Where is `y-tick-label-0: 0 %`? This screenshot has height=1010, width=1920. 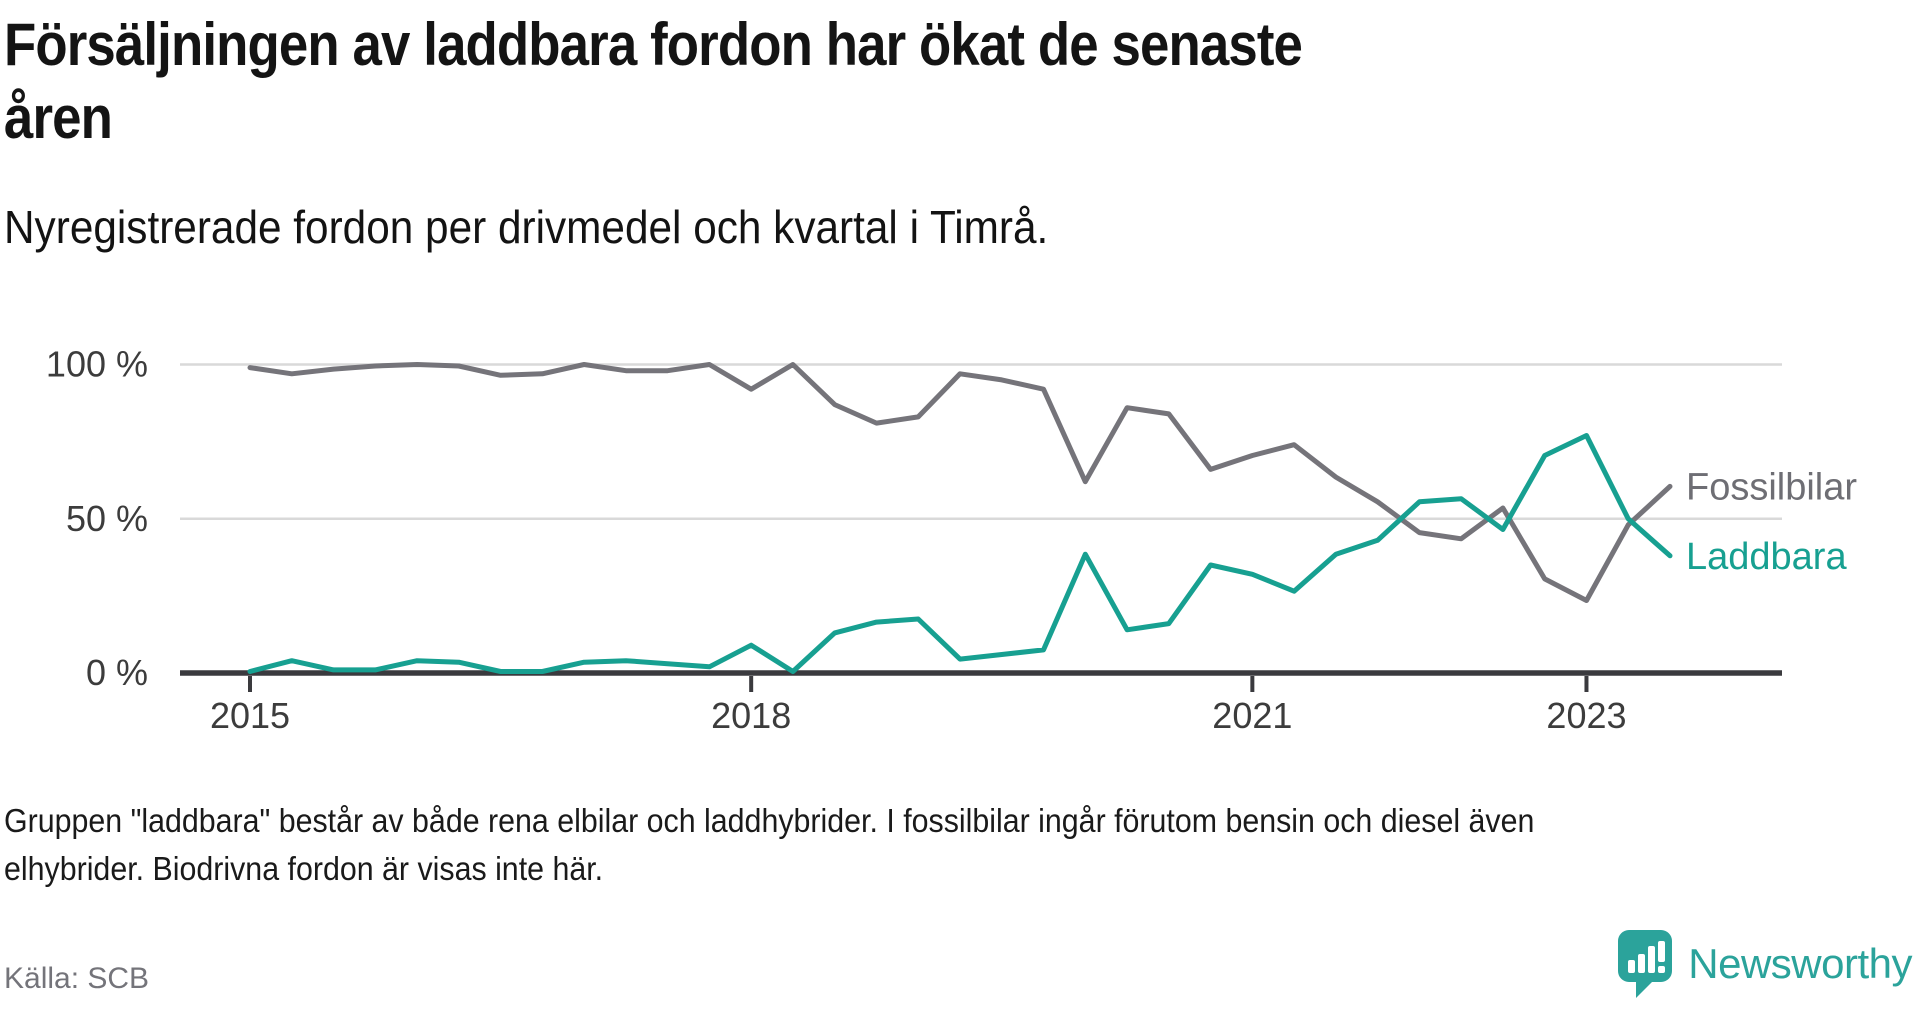
y-tick-label-0: 0 % is located at coordinates (117, 672).